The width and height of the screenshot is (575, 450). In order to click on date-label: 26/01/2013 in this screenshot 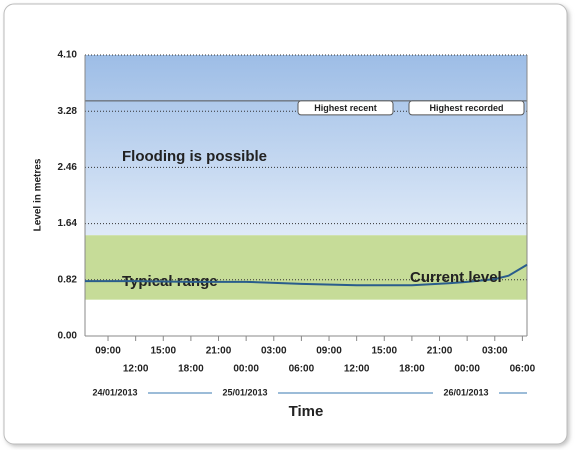, I will do `click(465, 392)`.